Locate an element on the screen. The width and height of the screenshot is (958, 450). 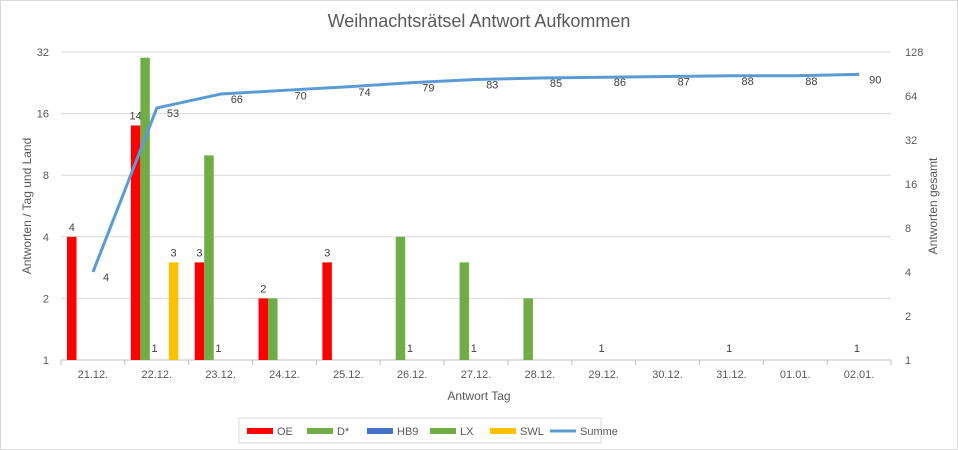
x-axis-title: Antwort Tag is located at coordinates (478, 396).